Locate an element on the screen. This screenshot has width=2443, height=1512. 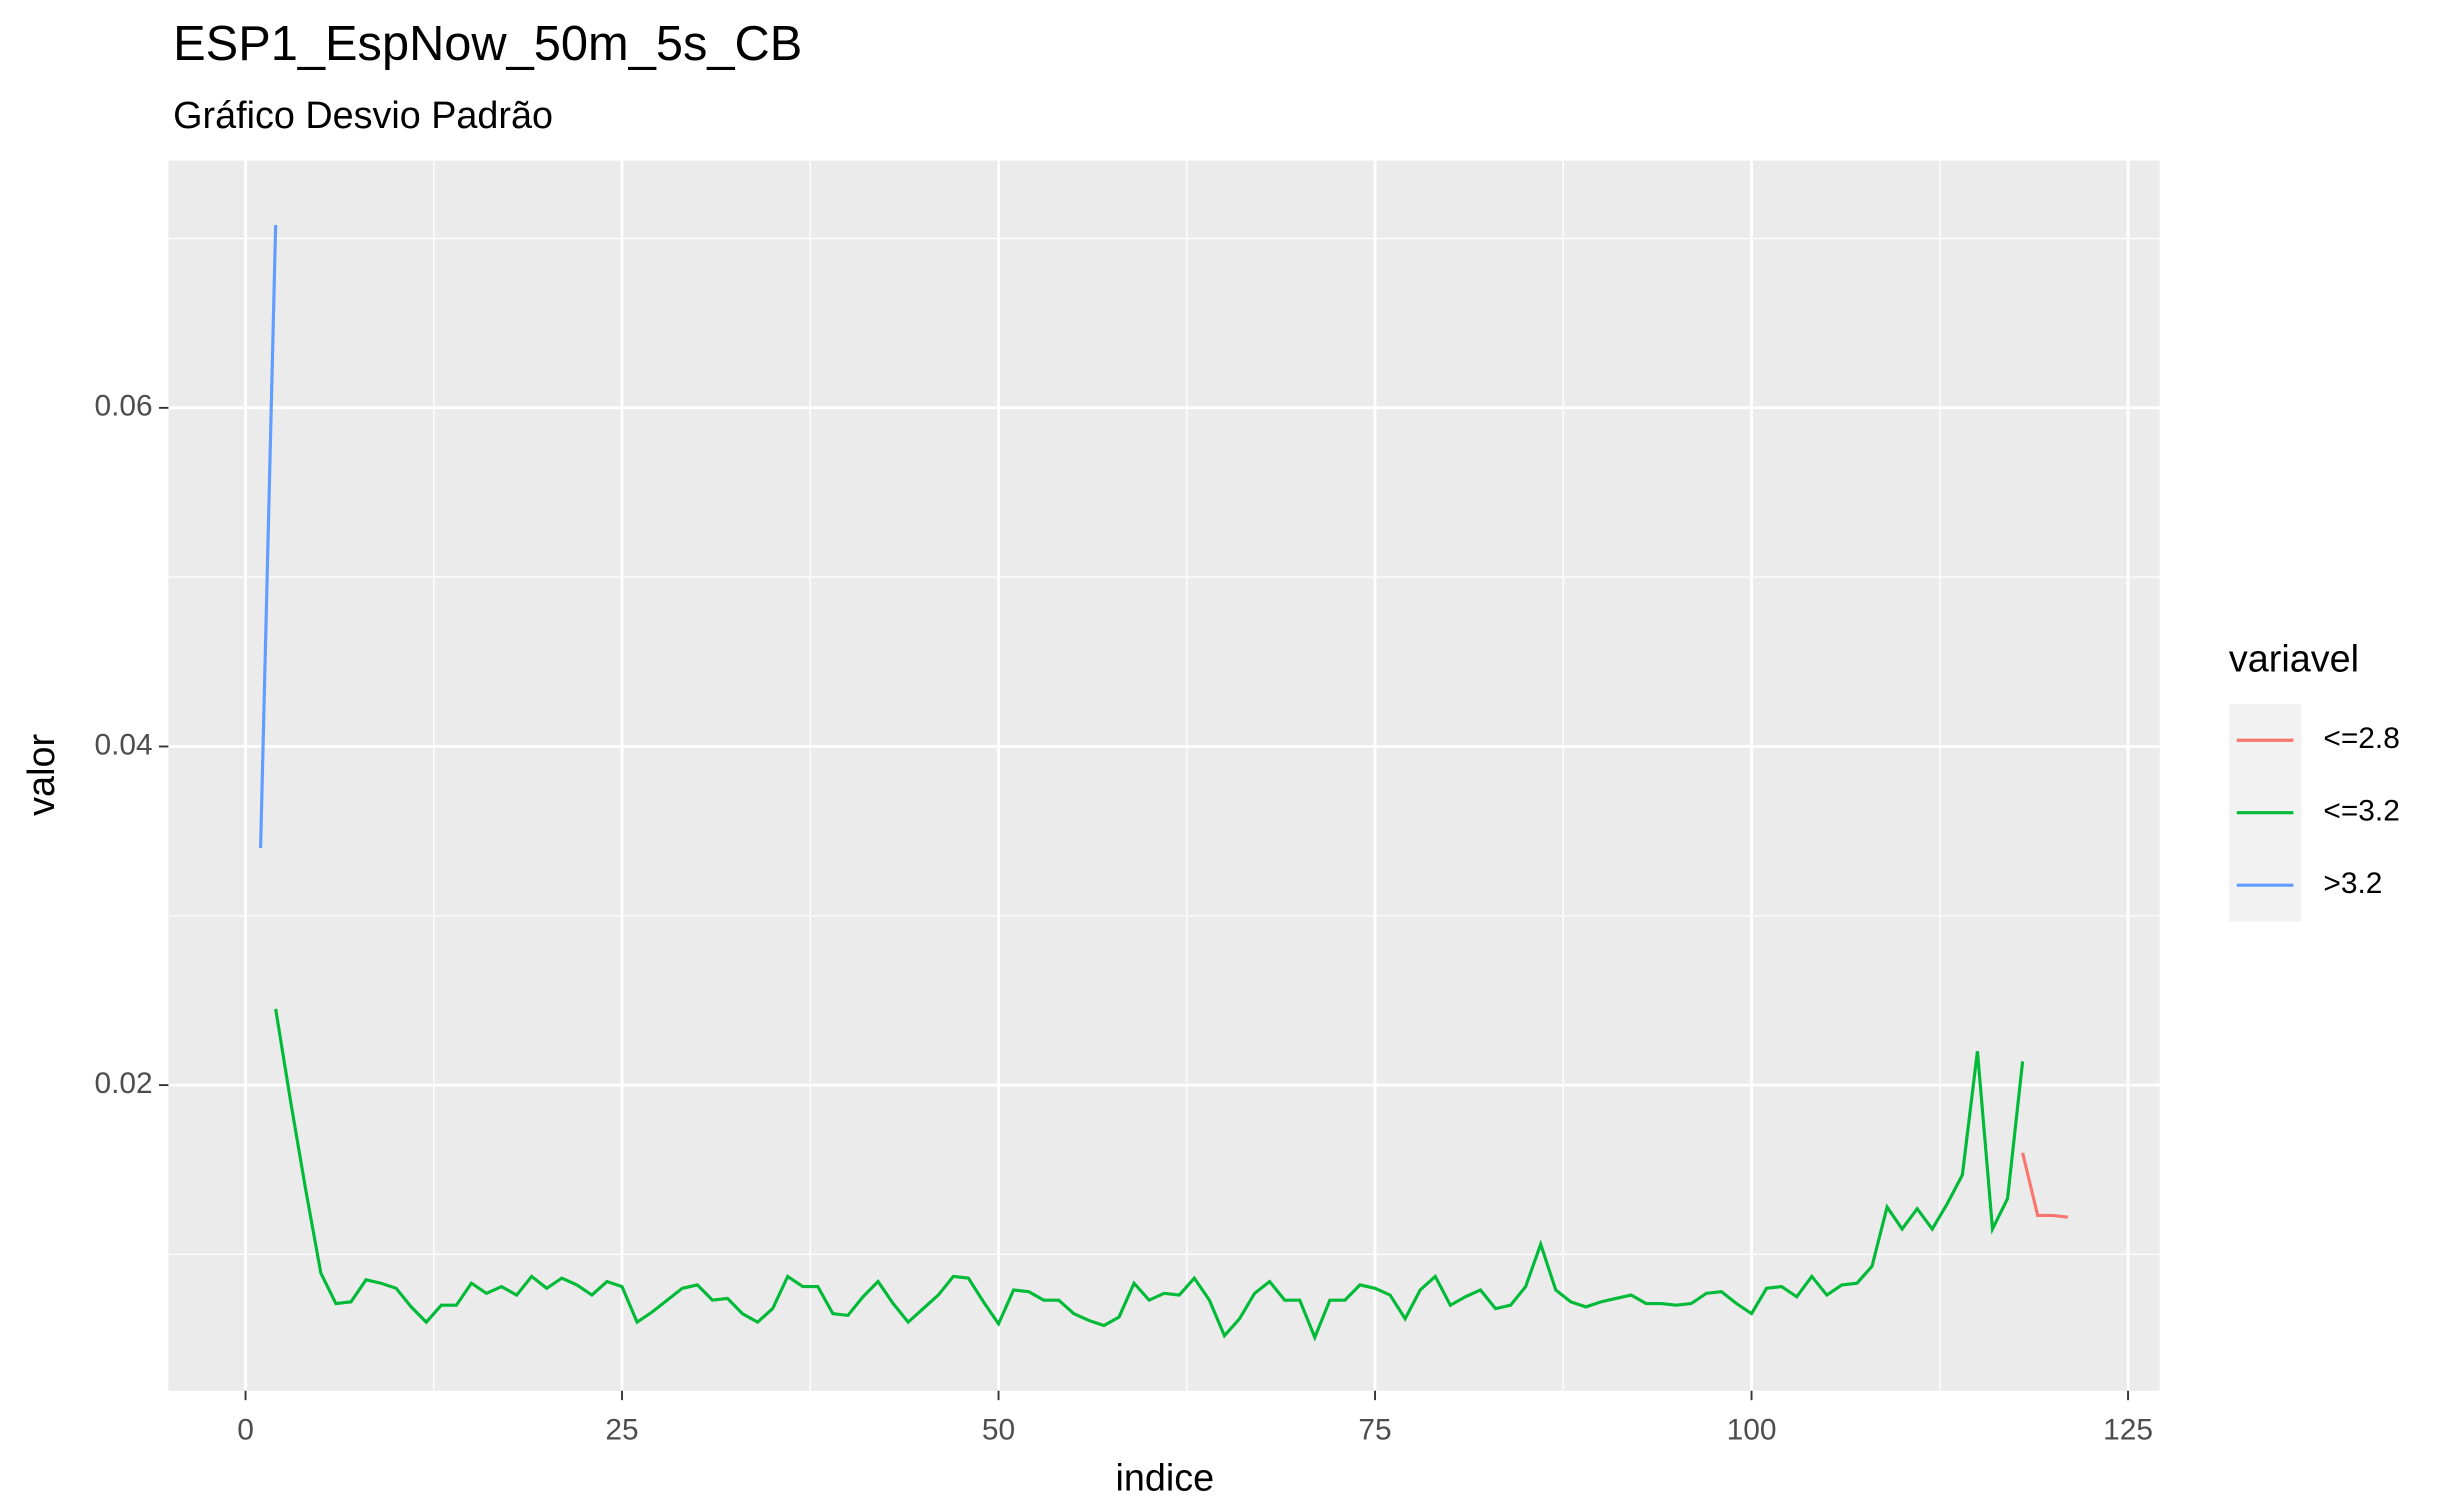
y-tick-label: 0.04 is located at coordinates (123, 744).